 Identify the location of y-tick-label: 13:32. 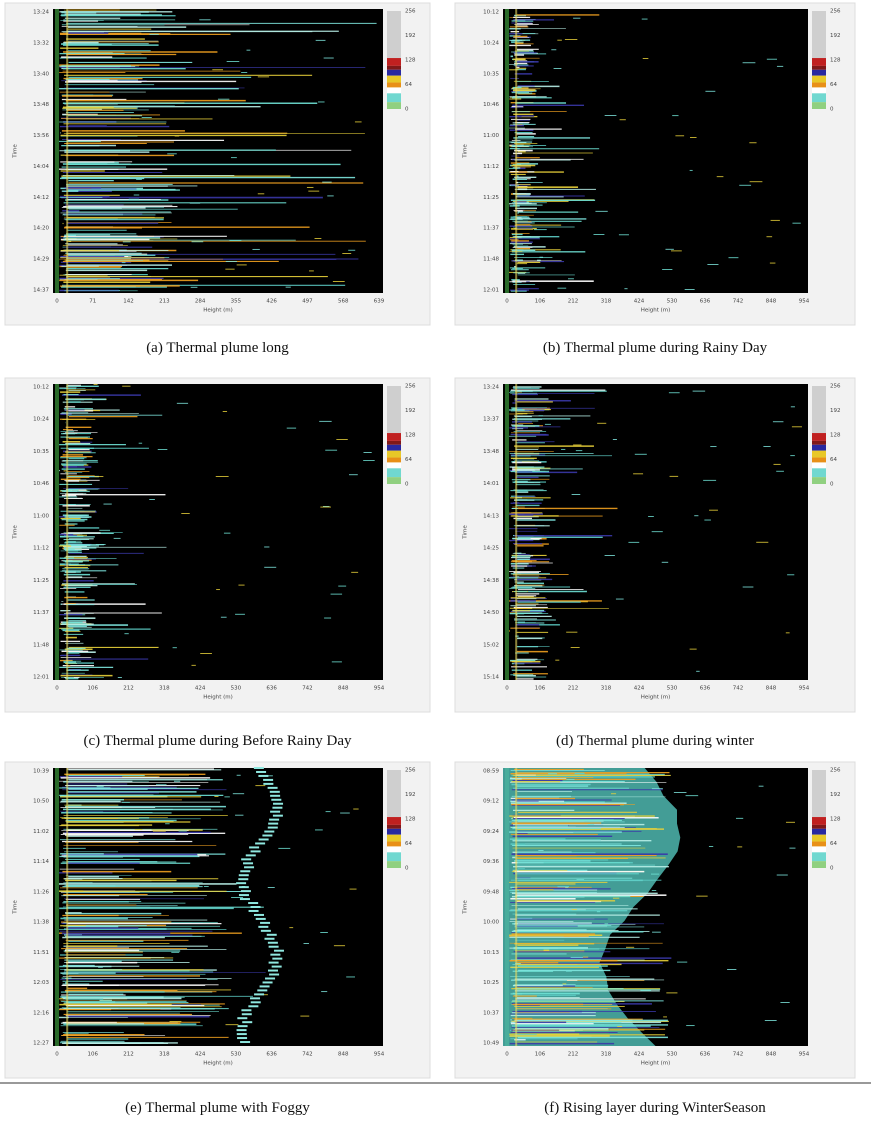
(41, 43).